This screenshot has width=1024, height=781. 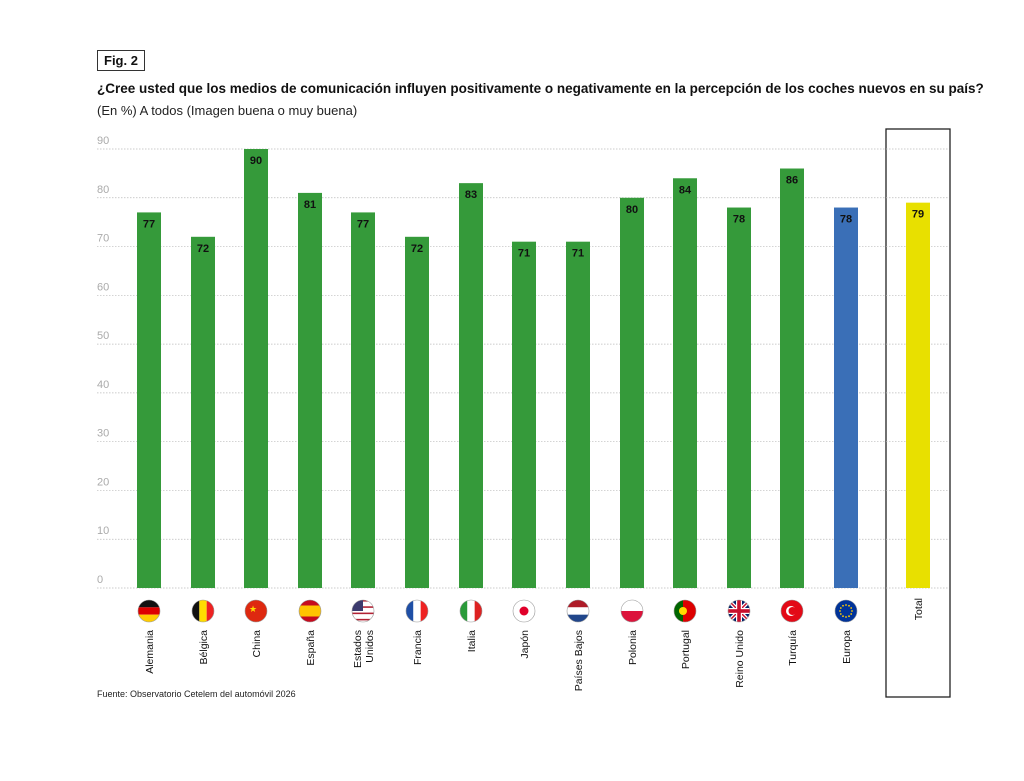 I want to click on data-label: 80, so click(x=632, y=210).